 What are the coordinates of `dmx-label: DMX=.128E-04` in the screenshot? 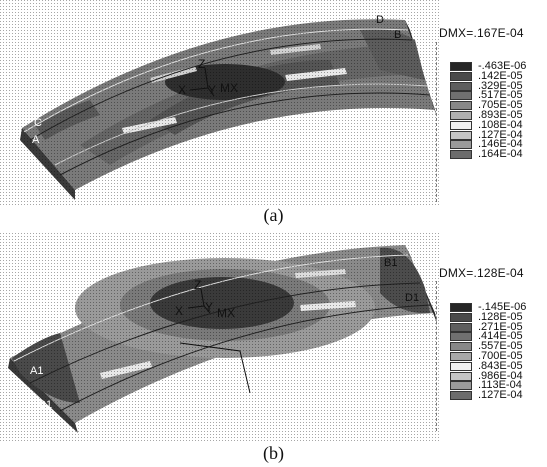 It's located at (481, 273).